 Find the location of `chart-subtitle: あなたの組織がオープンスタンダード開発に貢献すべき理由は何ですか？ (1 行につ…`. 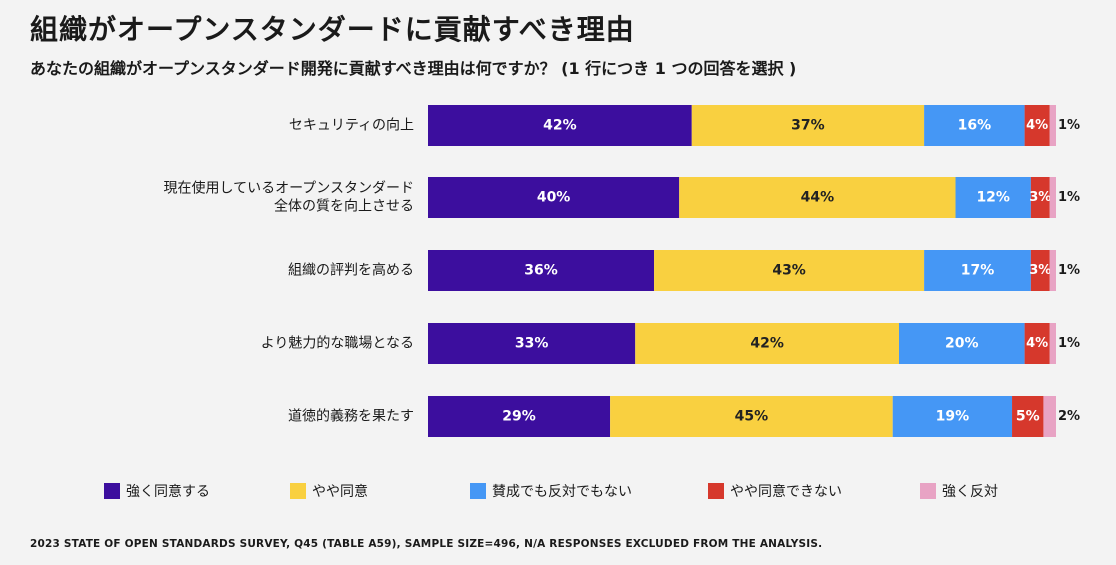

chart-subtitle: あなたの組織がオープンスタンダード開発に貢献すべき理由は何ですか？ (1 行につ… is located at coordinates (413, 68).